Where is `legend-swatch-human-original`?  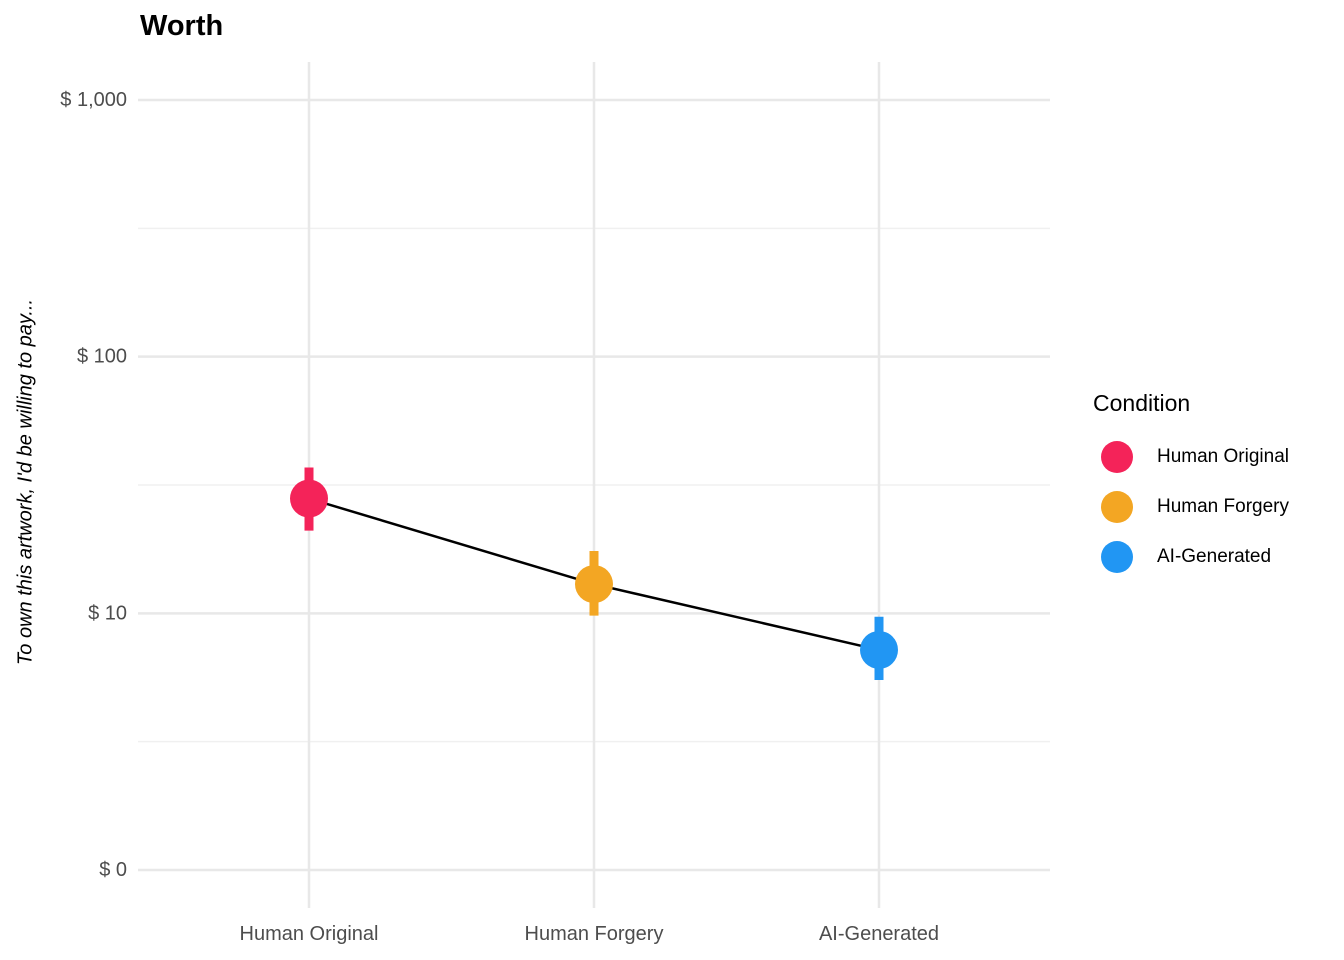
legend-swatch-human-original is located at coordinates (1117, 457).